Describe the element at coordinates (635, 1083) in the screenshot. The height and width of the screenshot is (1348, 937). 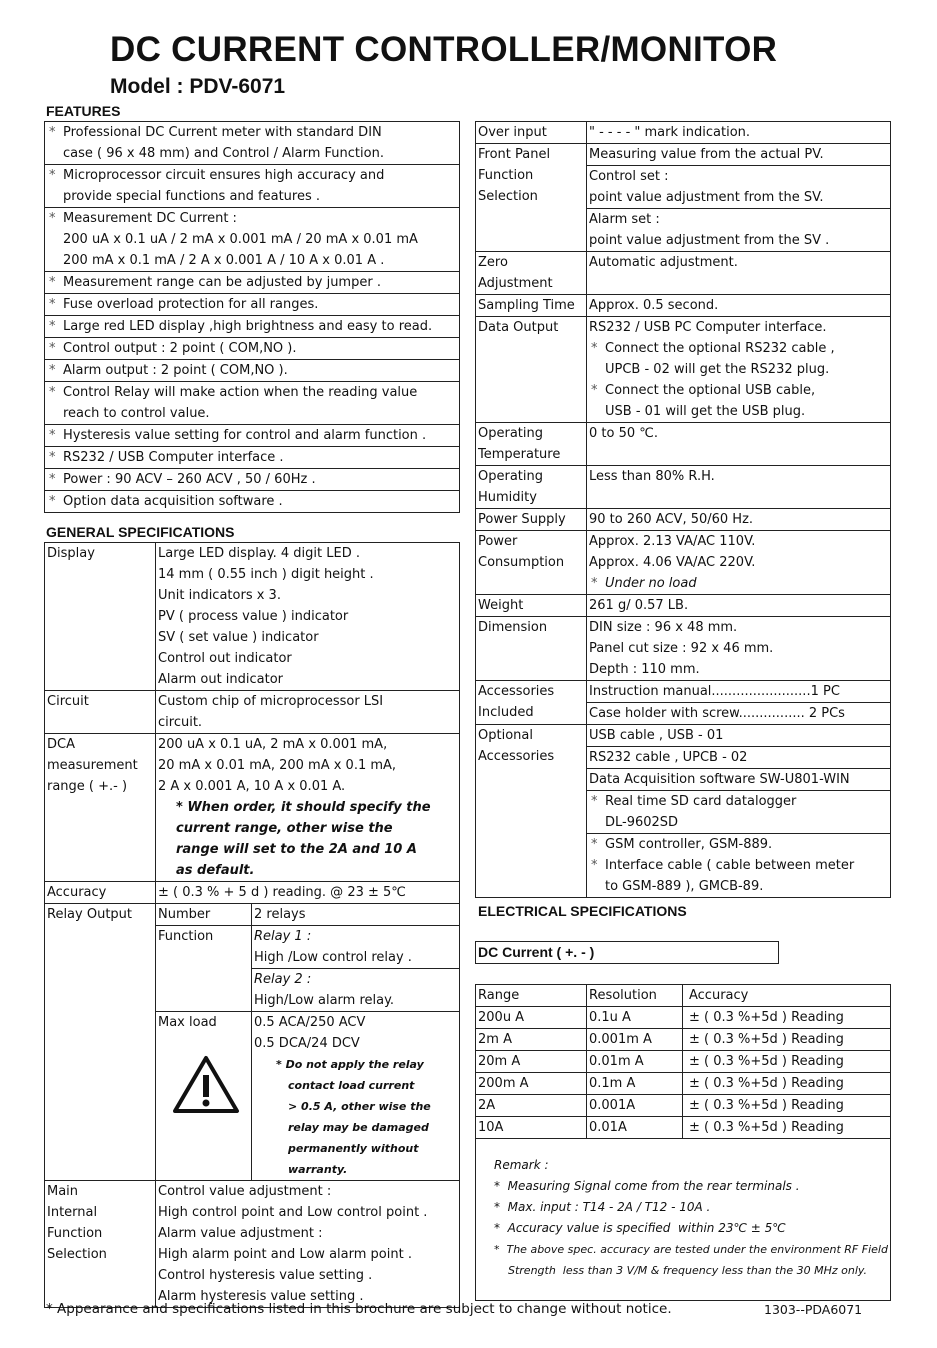
I see `range-row-cell: 0.1m A` at that location.